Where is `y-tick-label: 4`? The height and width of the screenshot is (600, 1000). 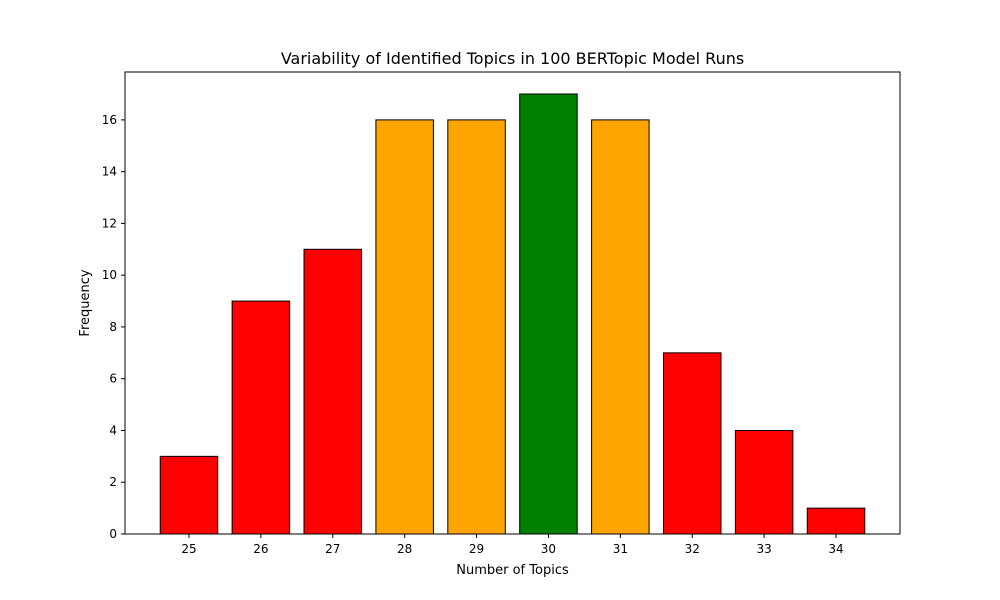
y-tick-label: 4 is located at coordinates (113, 430).